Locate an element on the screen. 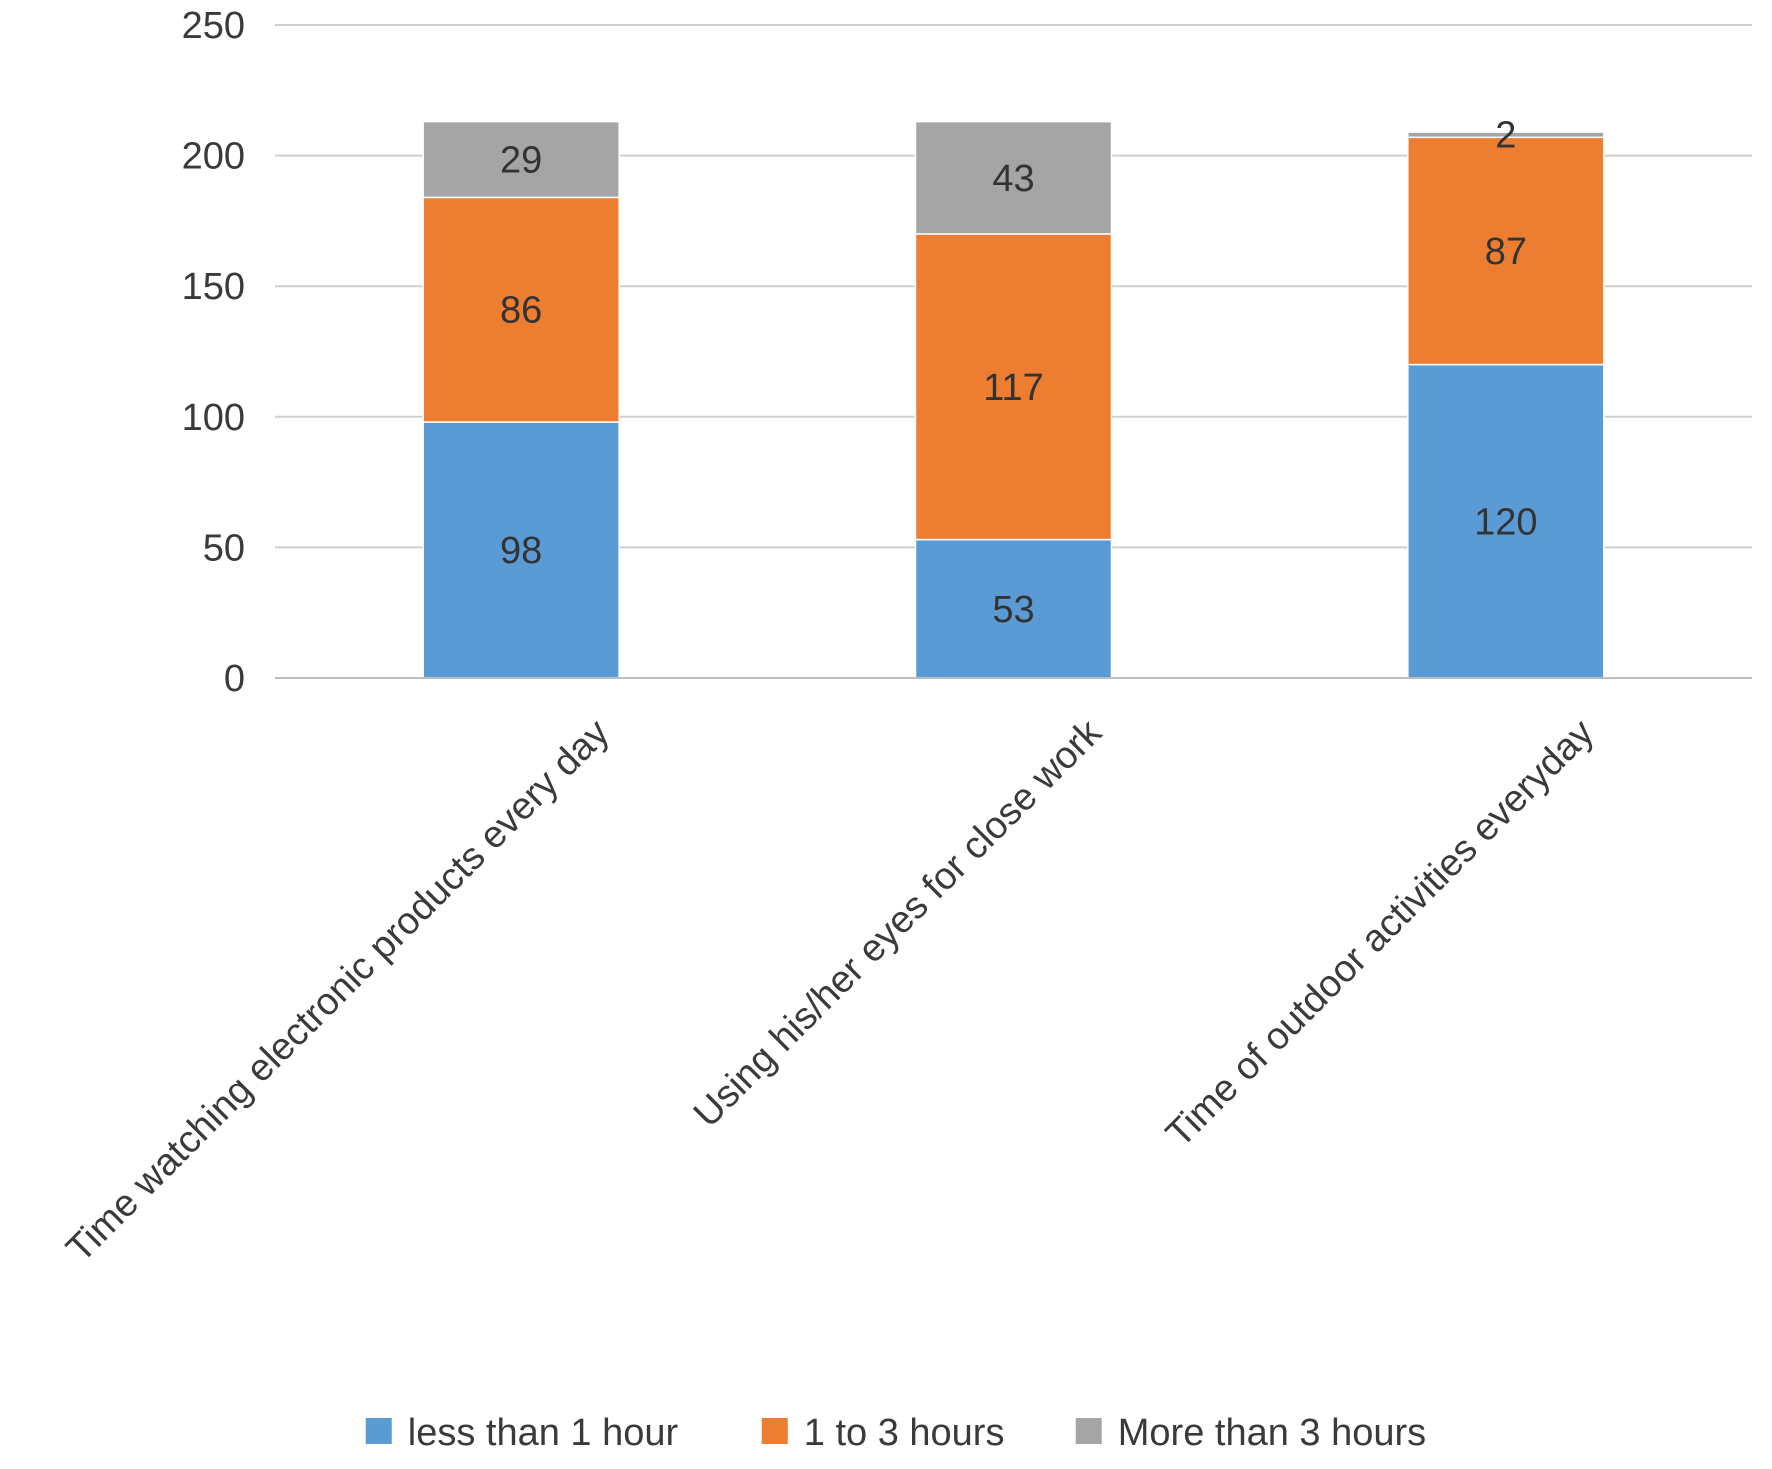  data-label: 120 is located at coordinates (1505, 522).